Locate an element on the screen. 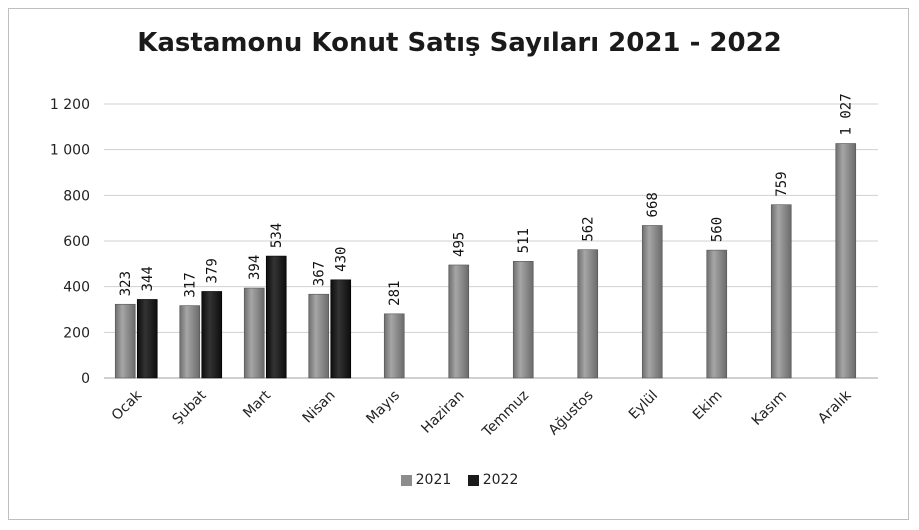 Image resolution: width=919 pixels, height=530 pixels. legend-swatch-2022 is located at coordinates (473, 480).